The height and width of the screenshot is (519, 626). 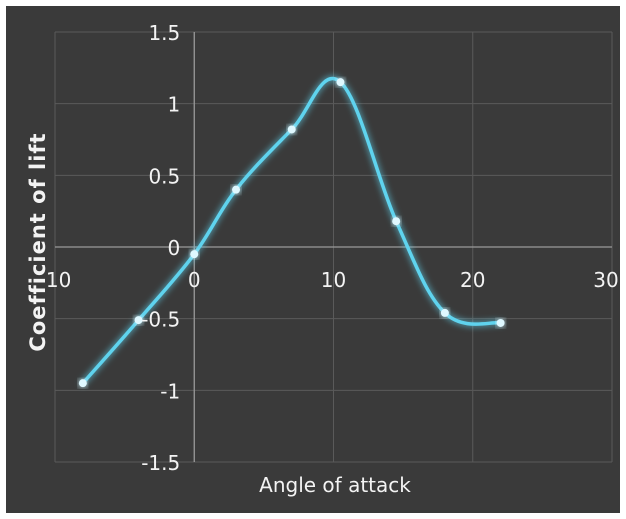 What do you see at coordinates (160, 463) in the screenshot?
I see `y-tick-label: -1.5` at bounding box center [160, 463].